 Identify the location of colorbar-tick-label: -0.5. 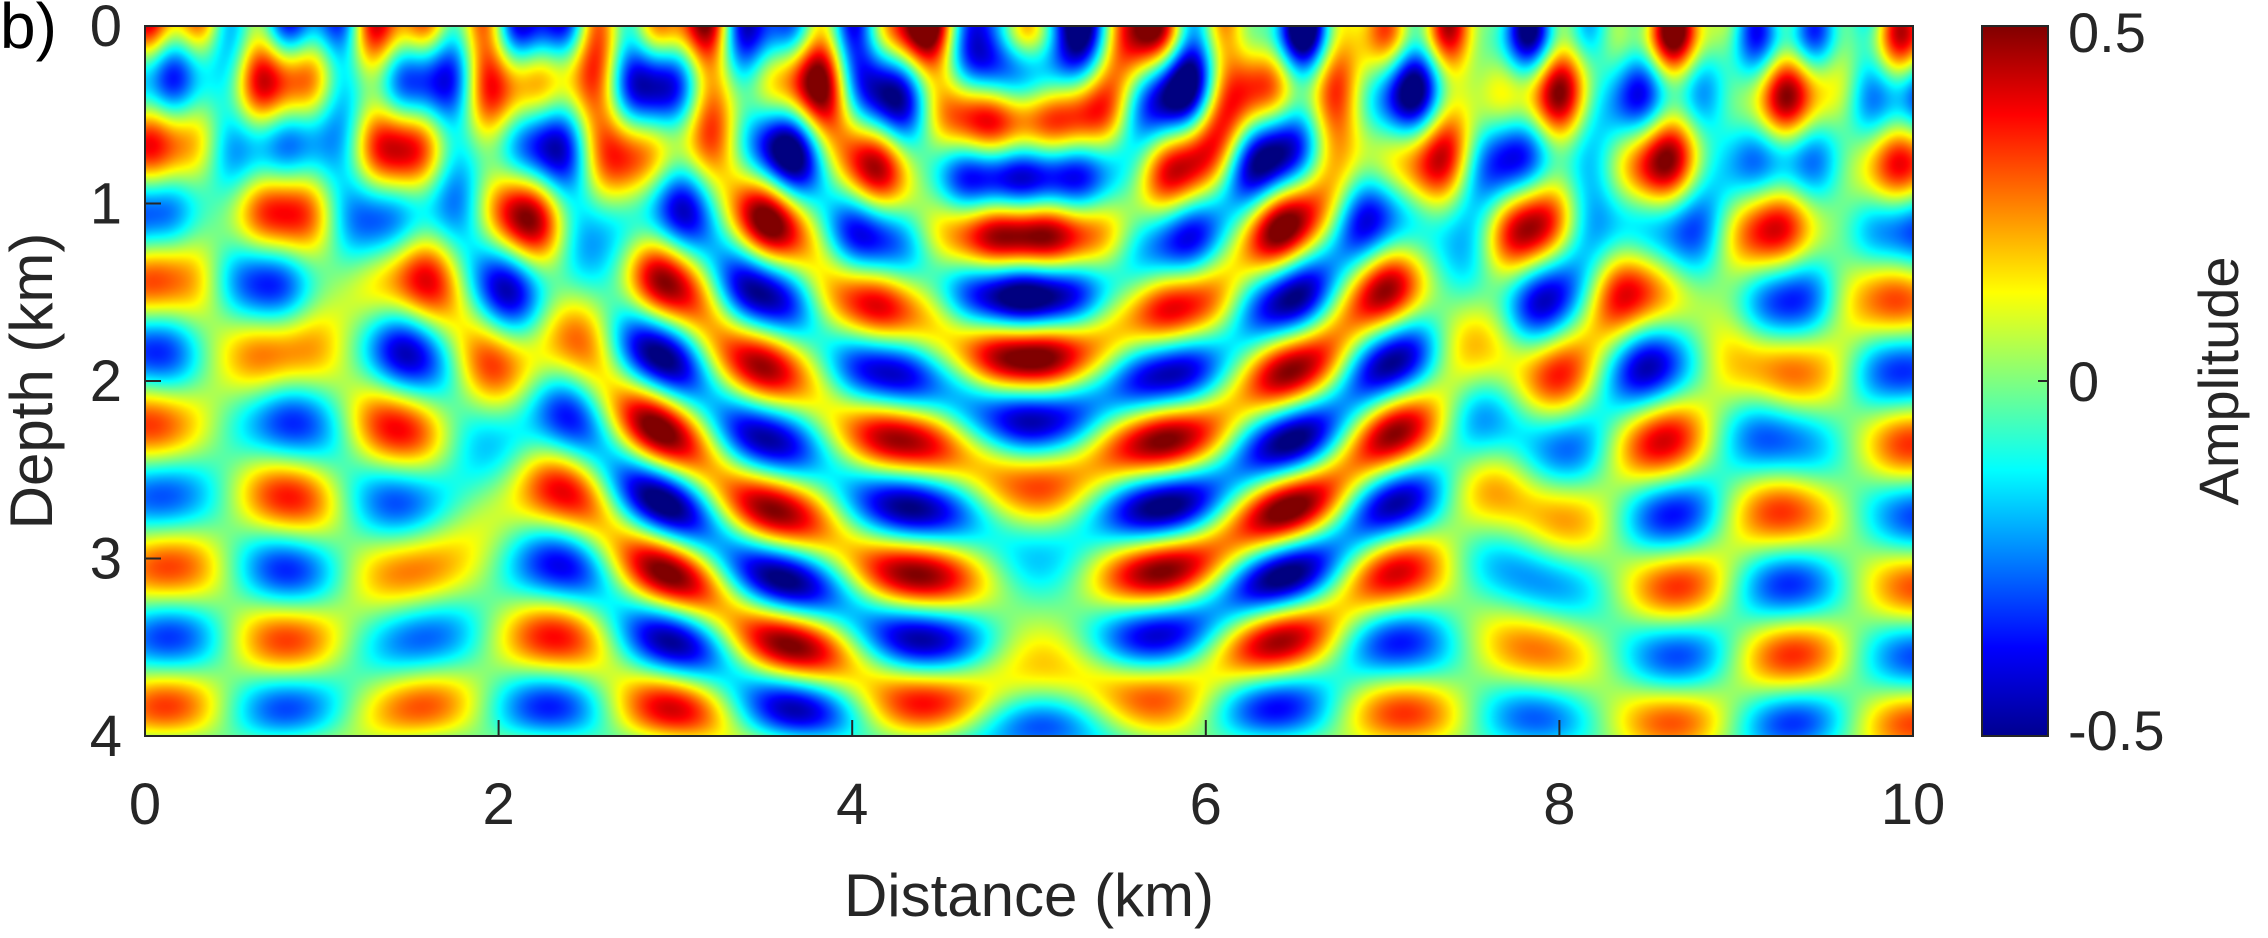
(2116, 730).